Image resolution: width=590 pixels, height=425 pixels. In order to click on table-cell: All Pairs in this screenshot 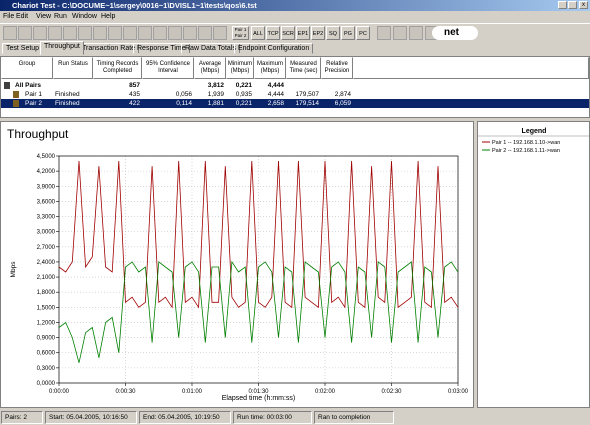, I will do `click(28, 85)`.